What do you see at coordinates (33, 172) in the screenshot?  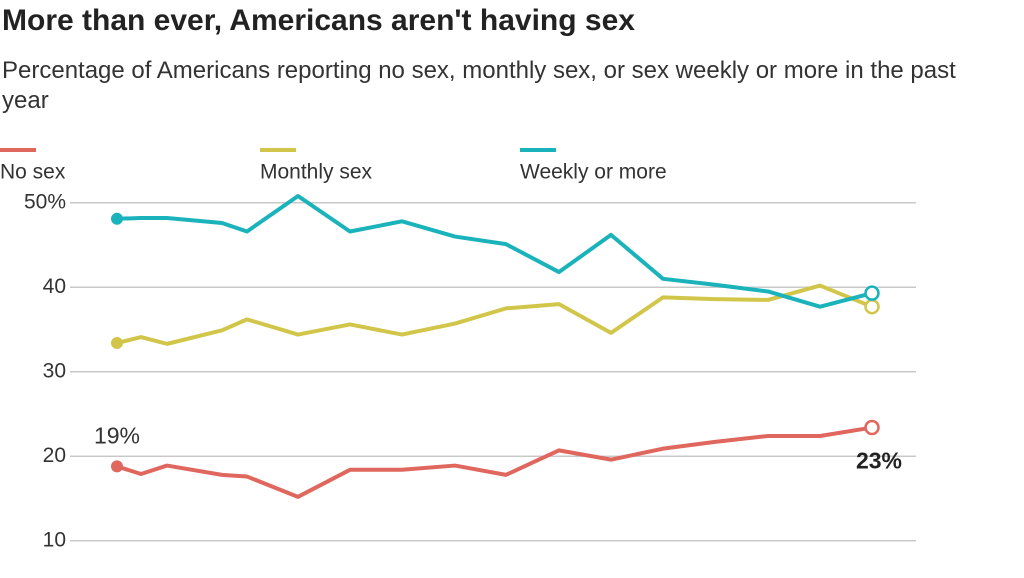 I see `legend-label: No sex` at bounding box center [33, 172].